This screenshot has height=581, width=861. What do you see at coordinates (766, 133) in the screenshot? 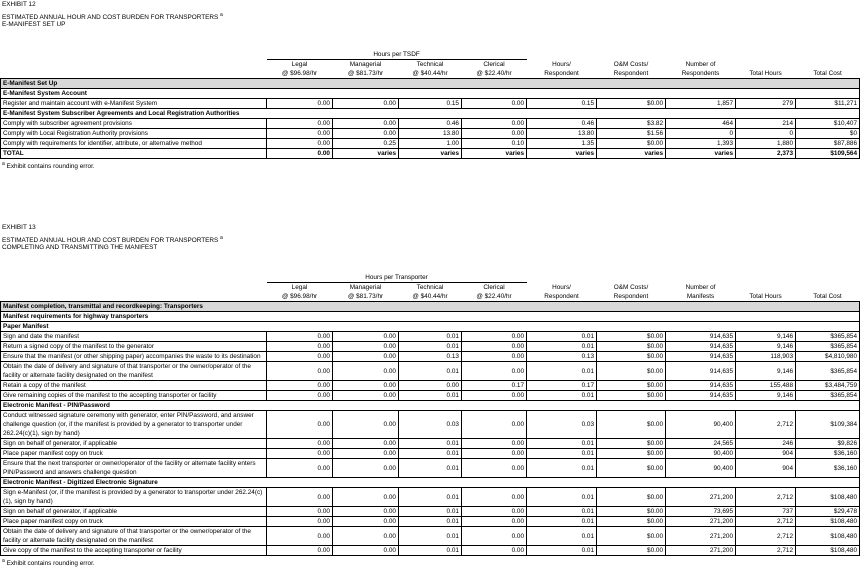
I see `cell: 0` at bounding box center [766, 133].